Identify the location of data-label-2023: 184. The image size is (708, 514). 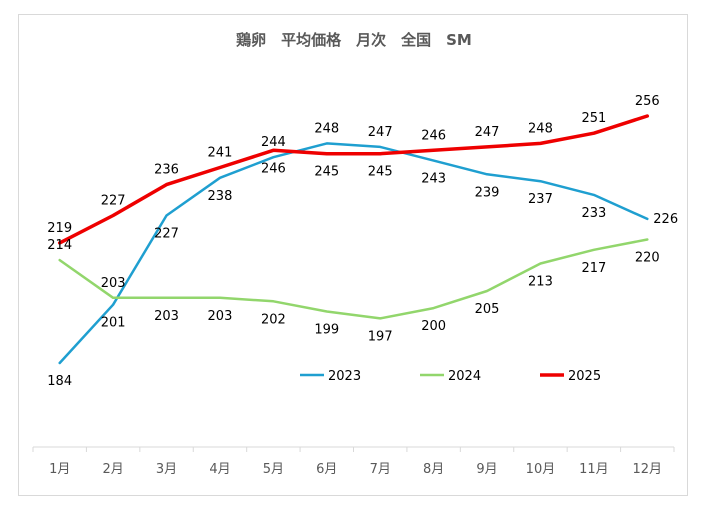
(59, 381).